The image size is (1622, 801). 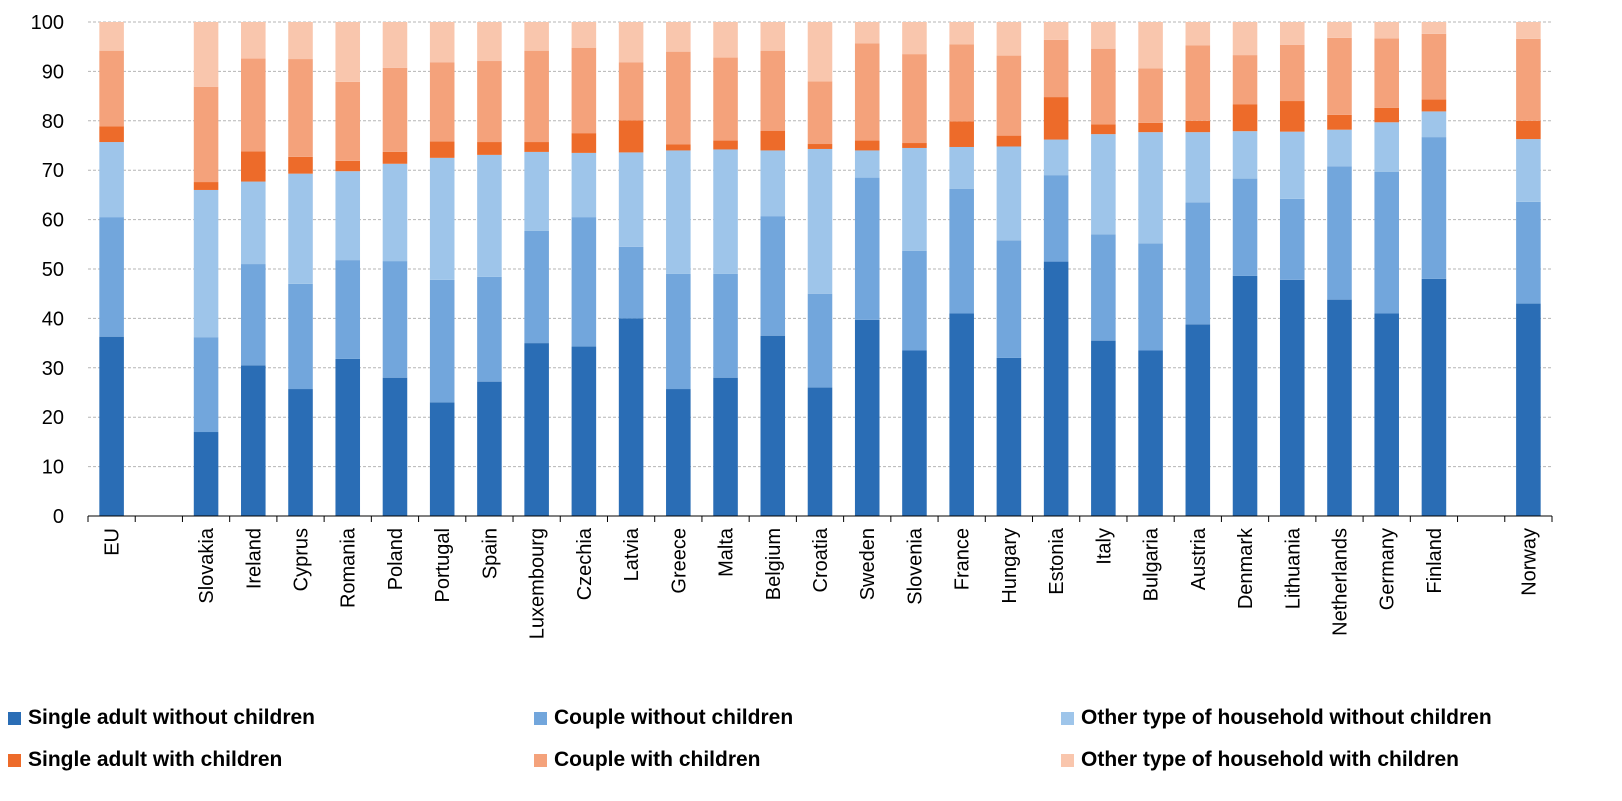 What do you see at coordinates (1293, 568) in the screenshot?
I see `x-category-label: Lithuania` at bounding box center [1293, 568].